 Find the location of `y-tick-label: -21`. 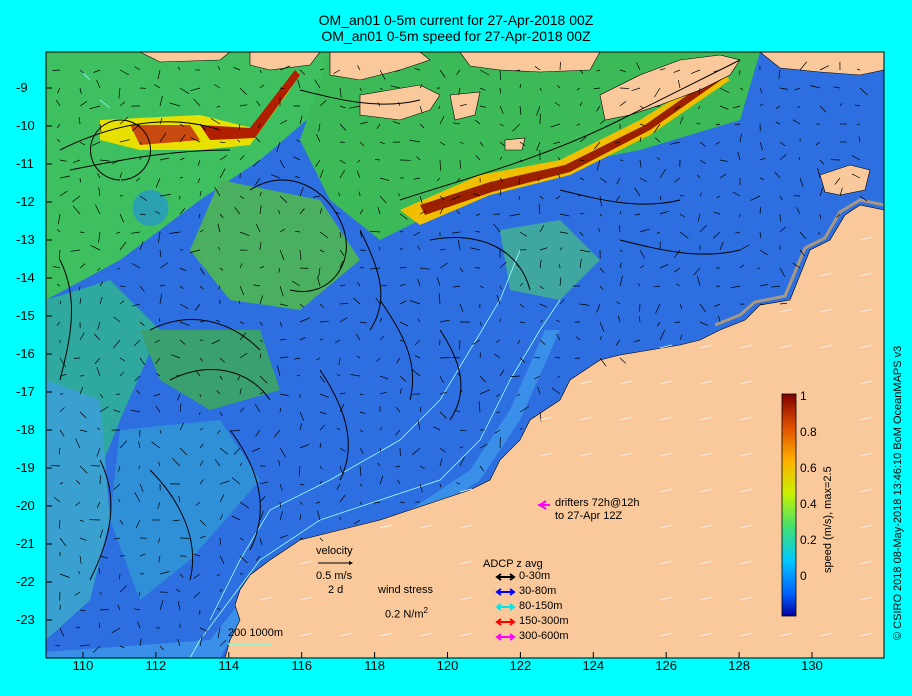

y-tick-label: -21 is located at coordinates (25, 543).